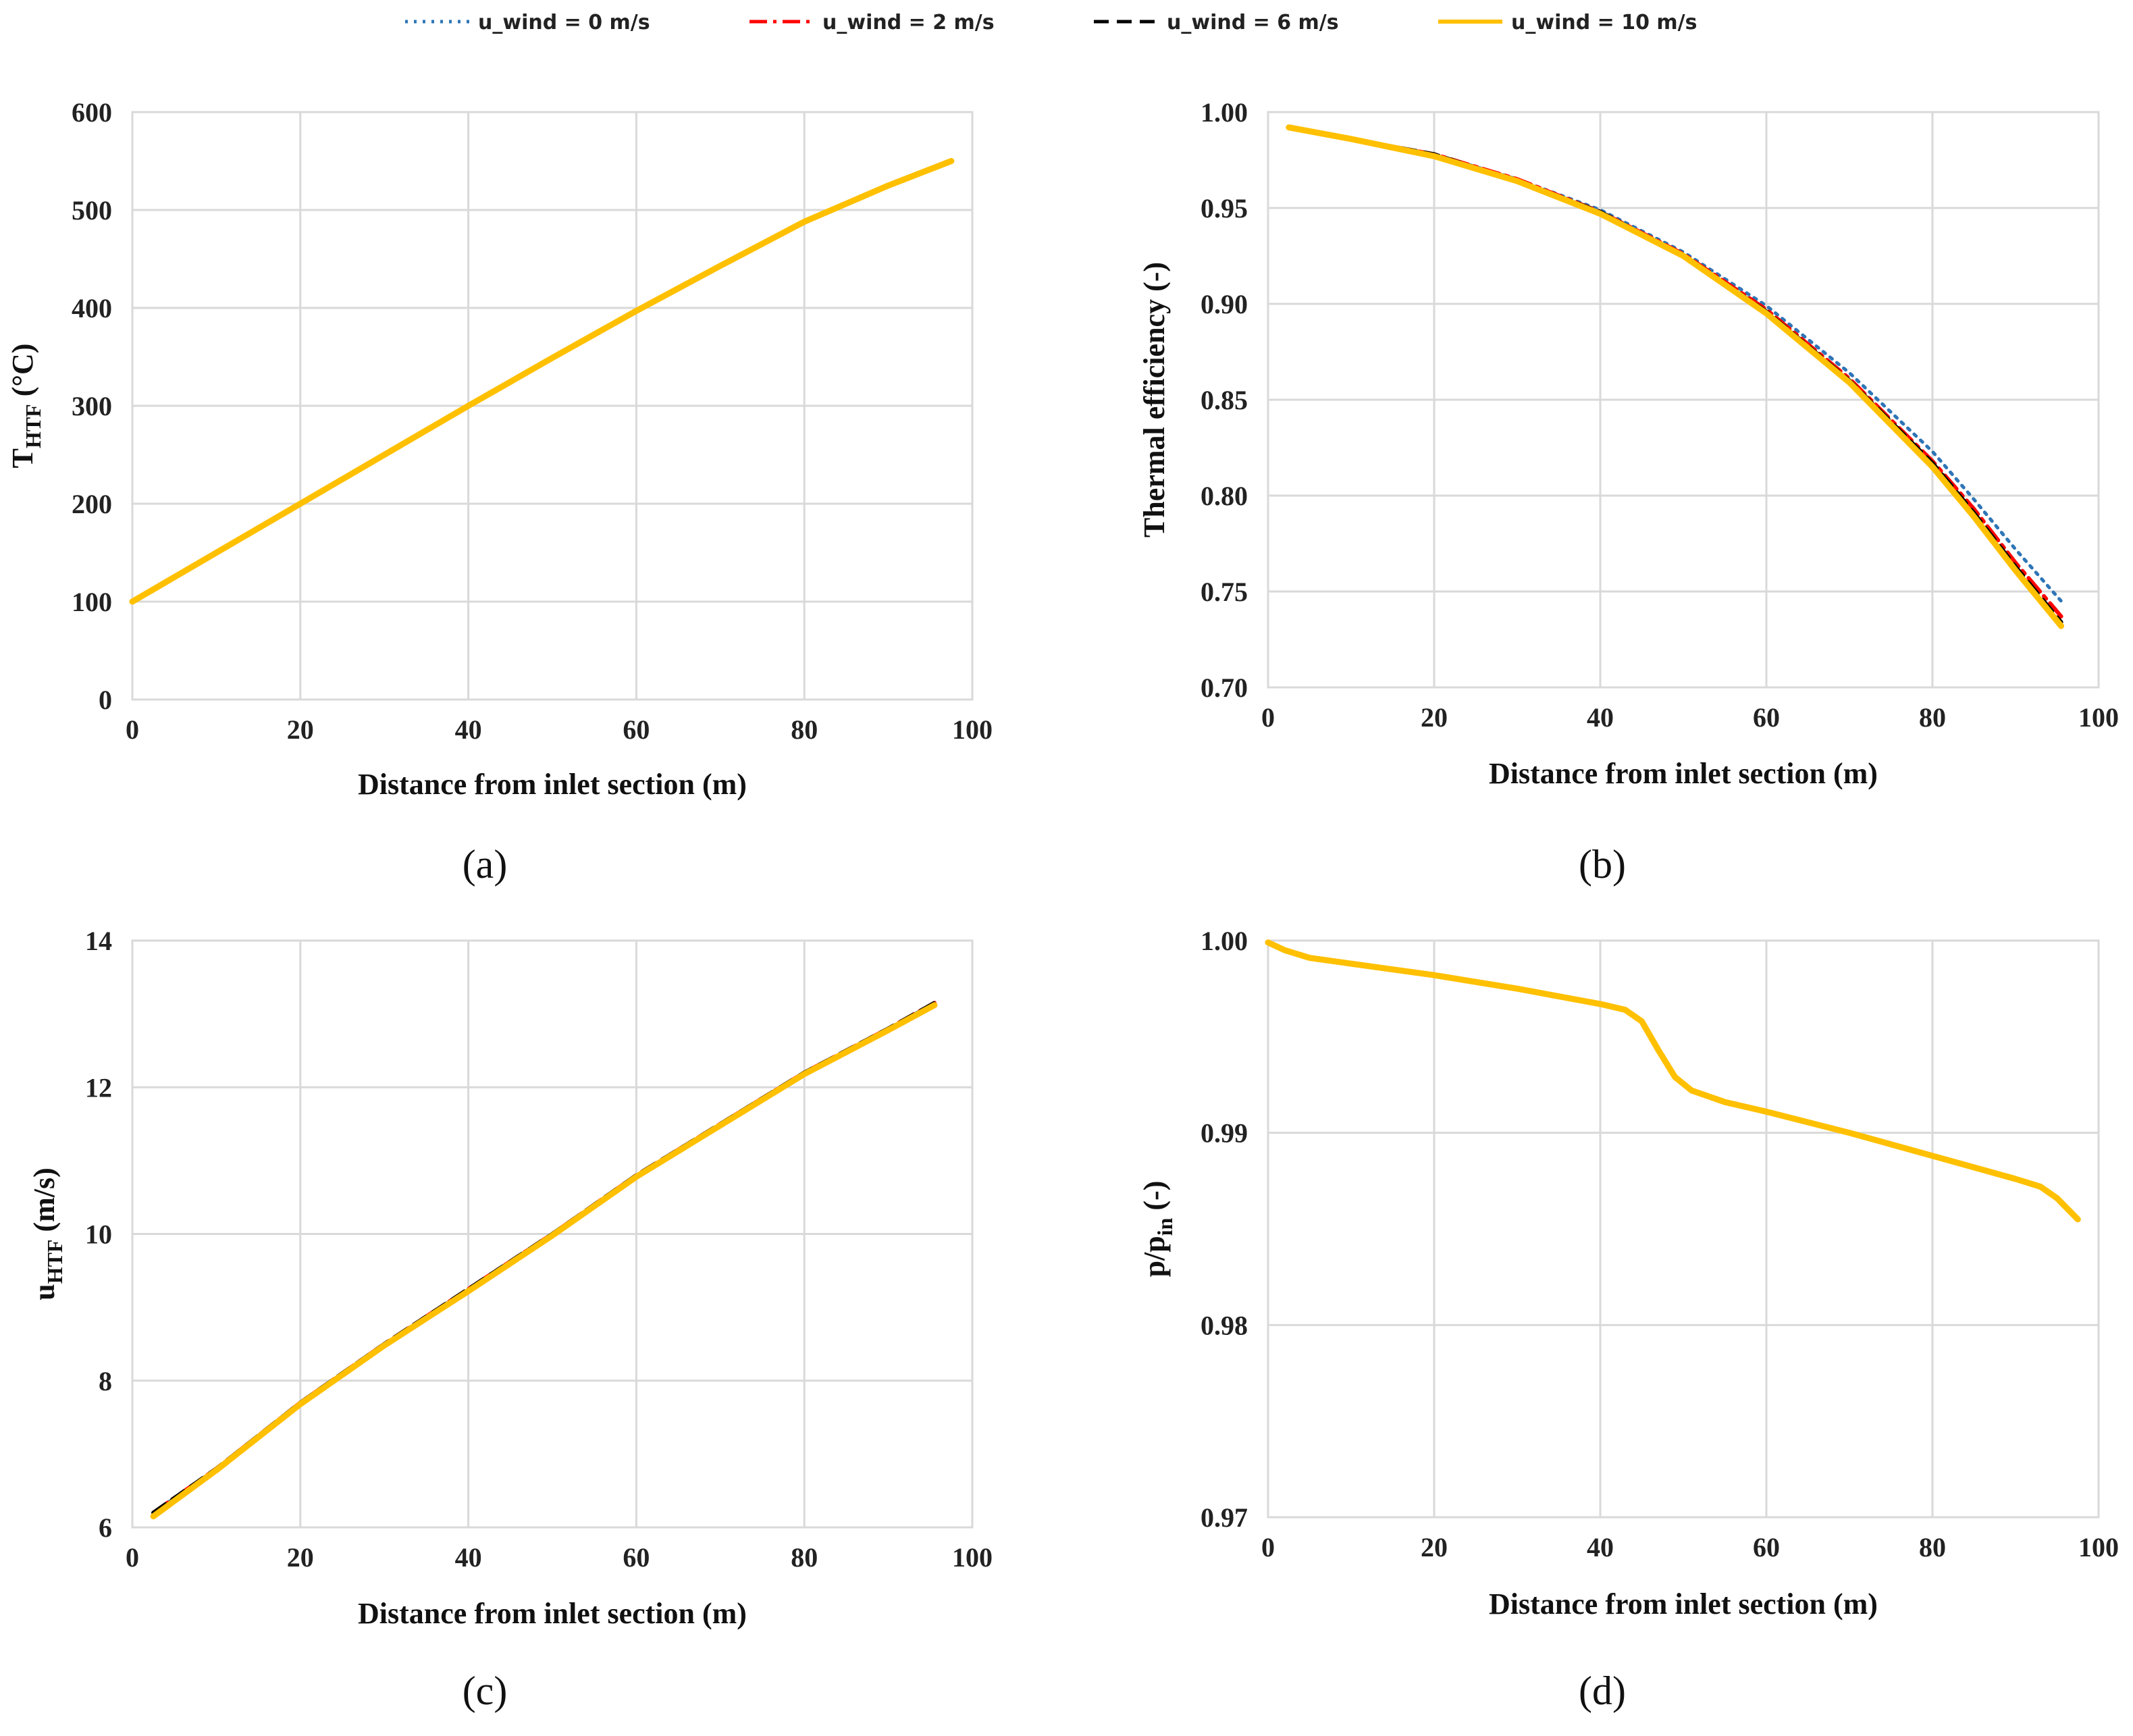 This screenshot has width=2133, height=1736. Describe the element at coordinates (1224, 1325) in the screenshot. I see `y-tick-label: 0.98` at that location.